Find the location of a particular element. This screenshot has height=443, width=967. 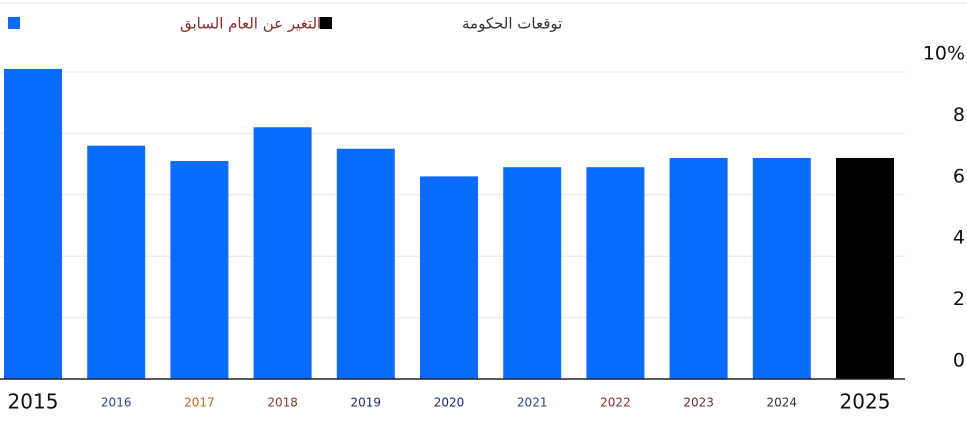

x-tick-label: 2022 is located at coordinates (615, 403).